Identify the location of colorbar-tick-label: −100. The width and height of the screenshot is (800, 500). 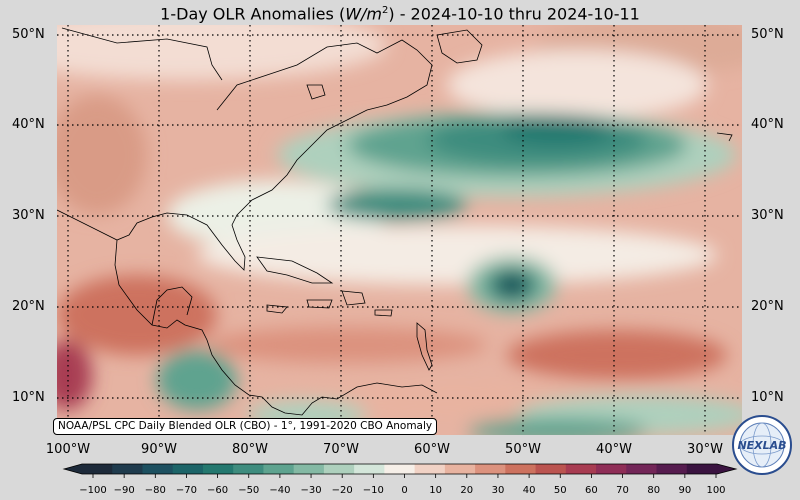
(92, 490).